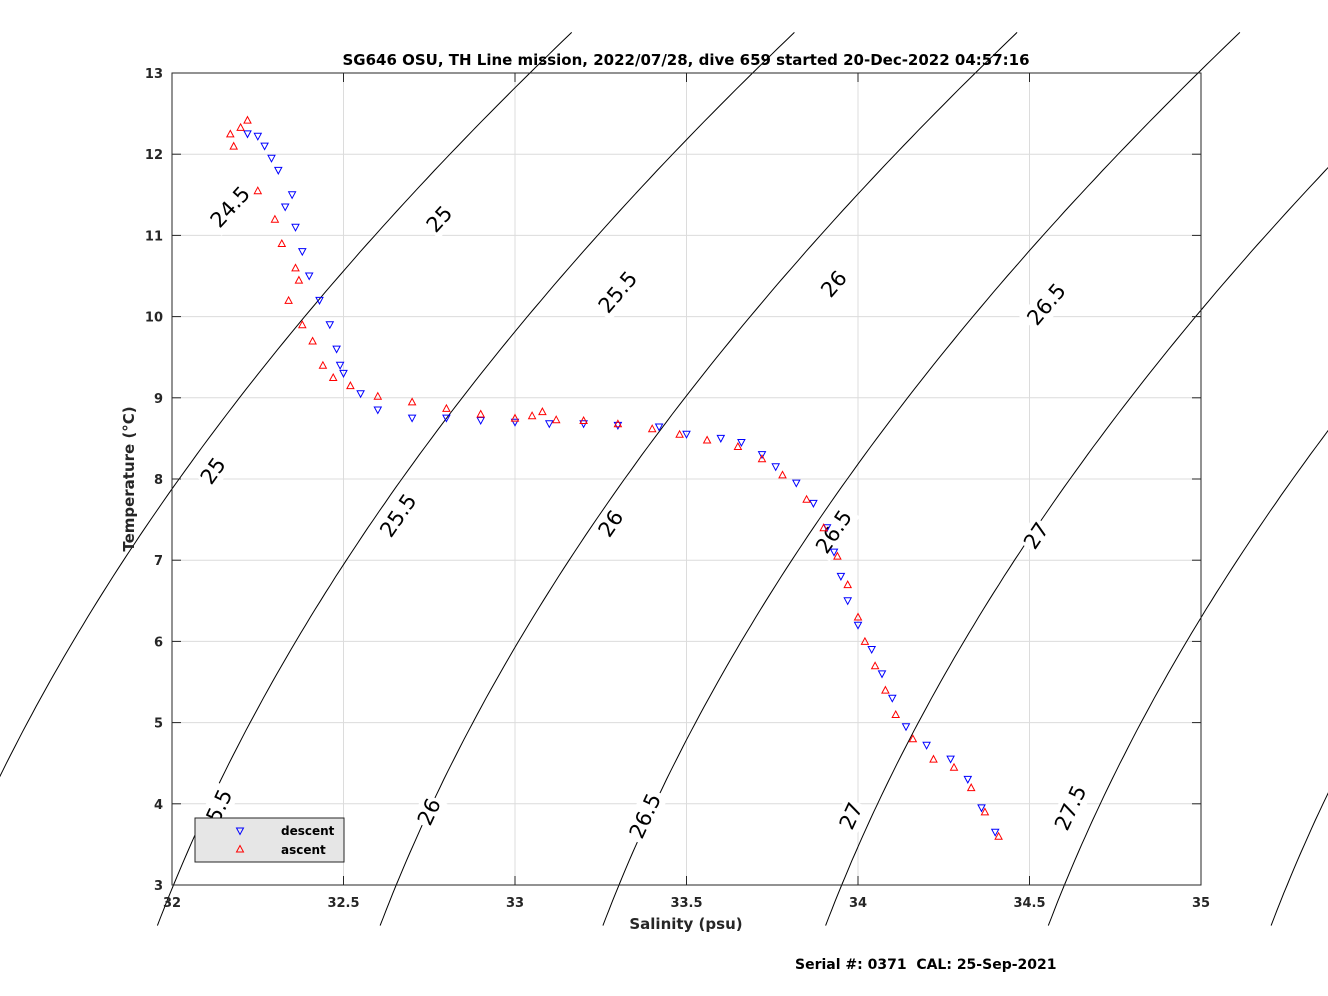  I want to click on y-tick-label: 13, so click(154, 74).